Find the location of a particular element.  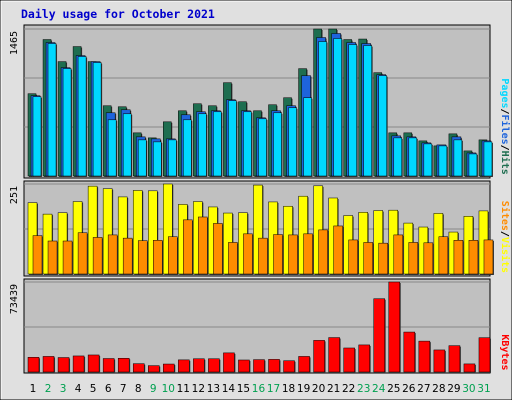

day-label: 23 is located at coordinates (363, 389).